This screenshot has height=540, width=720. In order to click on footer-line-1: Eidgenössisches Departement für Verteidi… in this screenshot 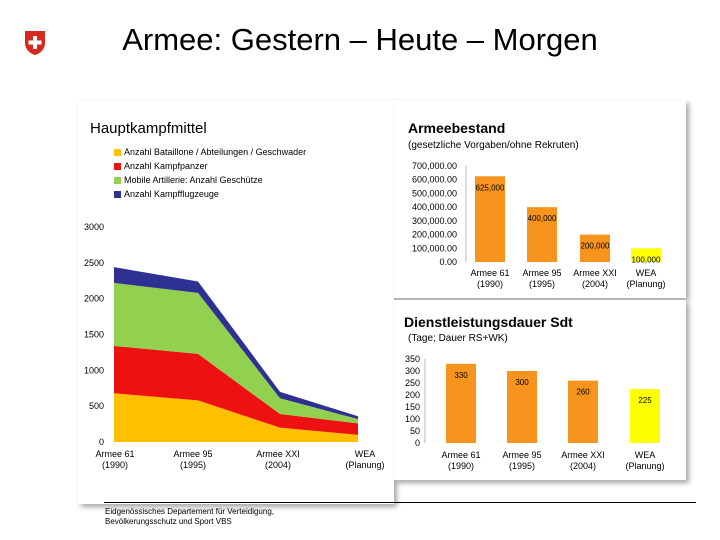, I will do `click(189, 511)`.